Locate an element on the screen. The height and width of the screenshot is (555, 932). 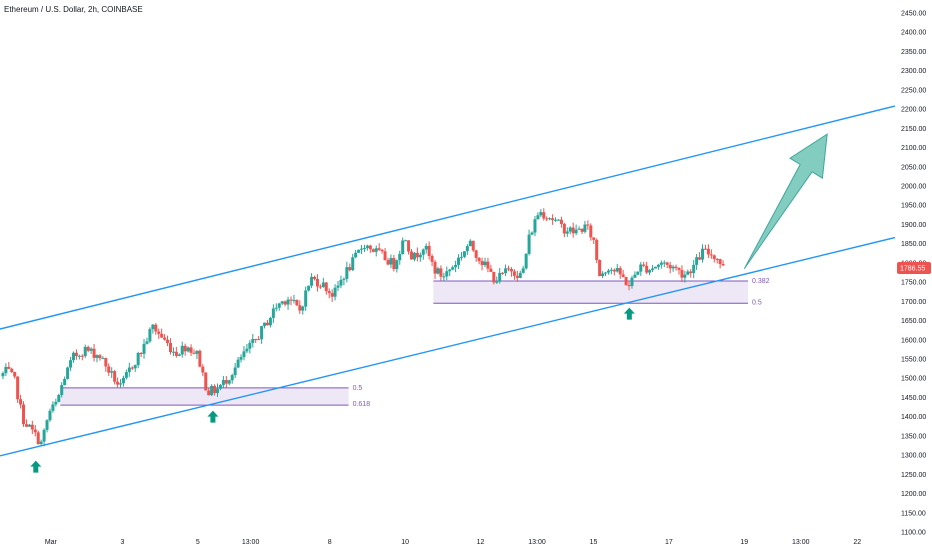
x-tick-label: 15 is located at coordinates (594, 542).